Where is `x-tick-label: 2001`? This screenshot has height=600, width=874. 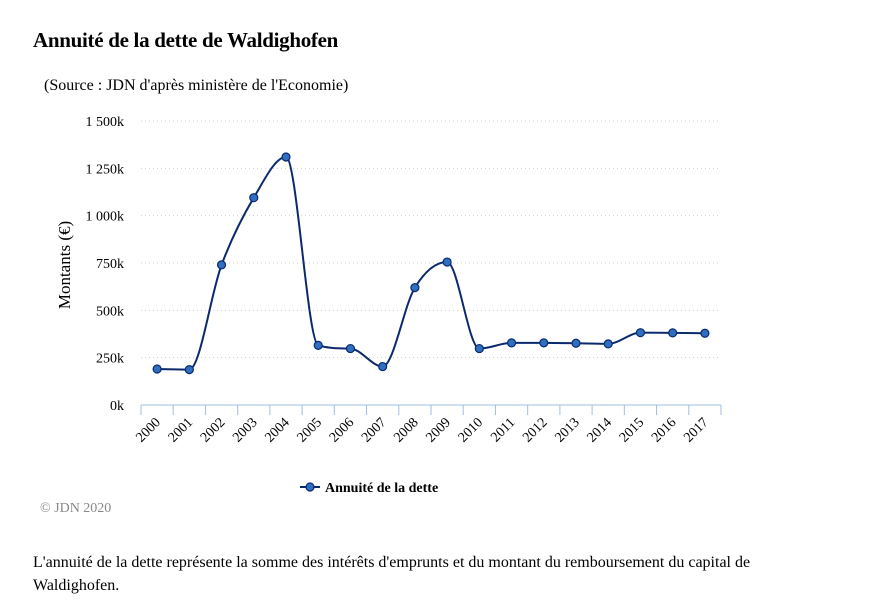 x-tick-label: 2001 is located at coordinates (181, 430).